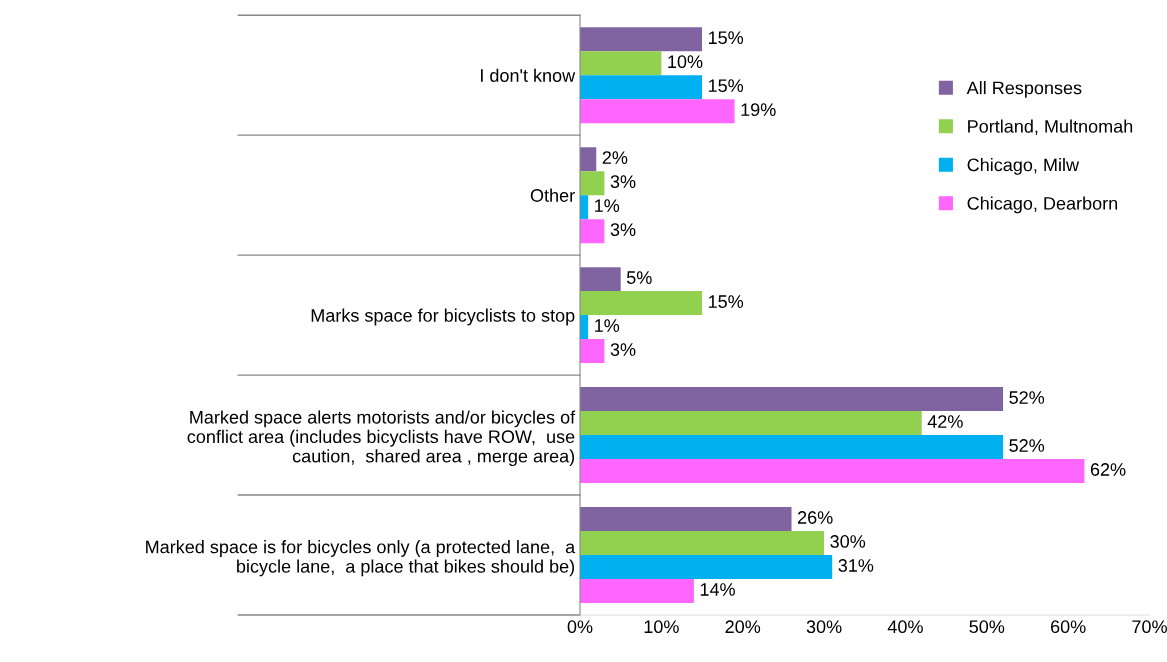 This screenshot has height=662, width=1167. I want to click on y-tick-label: Marked space alerts motorists and/or bicycles of conflict area (includes bicyclists have ROW, use caution, shared area , merge area), so click(381, 438).